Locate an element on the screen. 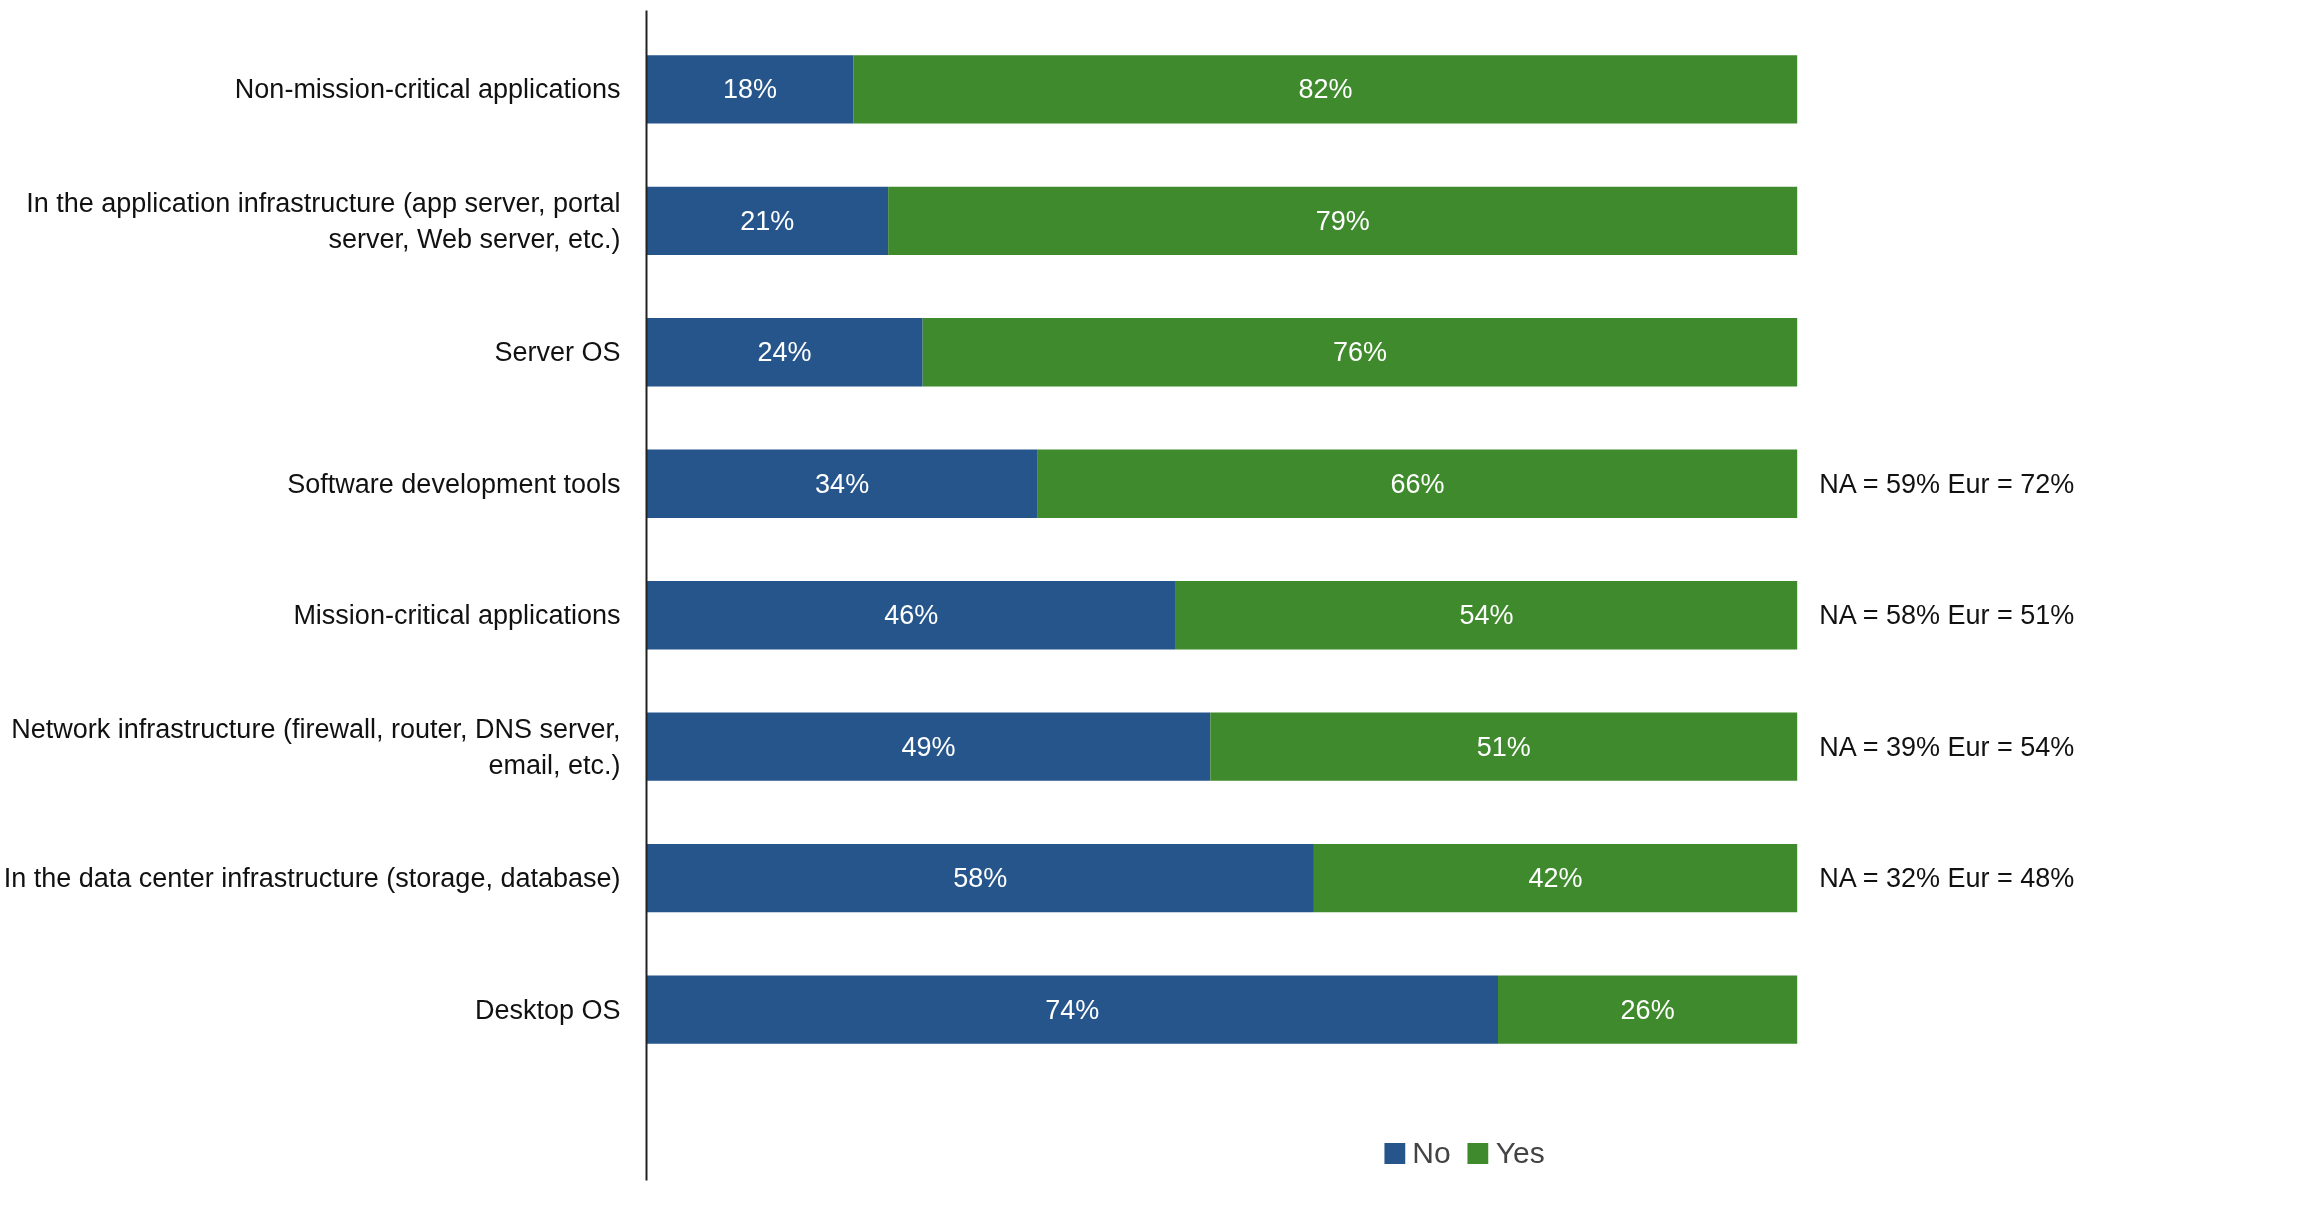 The width and height of the screenshot is (2318, 1231). data-label: 49% is located at coordinates (928, 746).